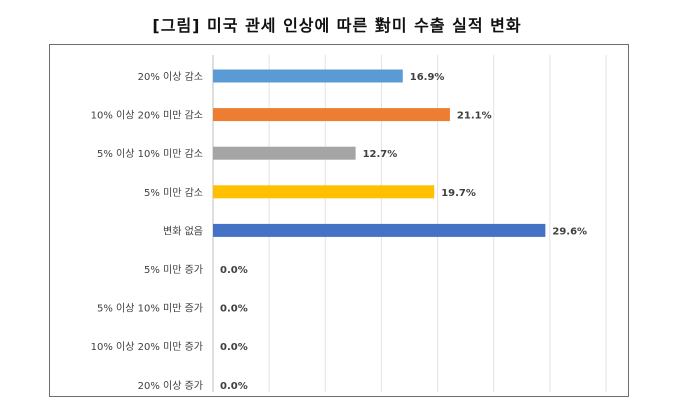 This screenshot has height=406, width=674. Describe the element at coordinates (170, 77) in the screenshot. I see `category-label: 20% 이상 감소` at that location.